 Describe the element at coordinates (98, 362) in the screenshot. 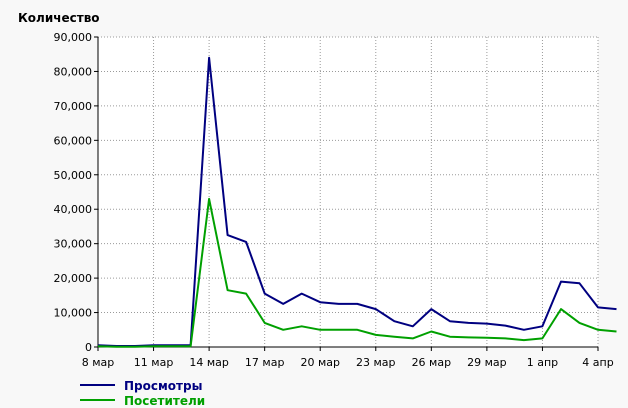

I see `x-tick-label: 8 мар` at that location.